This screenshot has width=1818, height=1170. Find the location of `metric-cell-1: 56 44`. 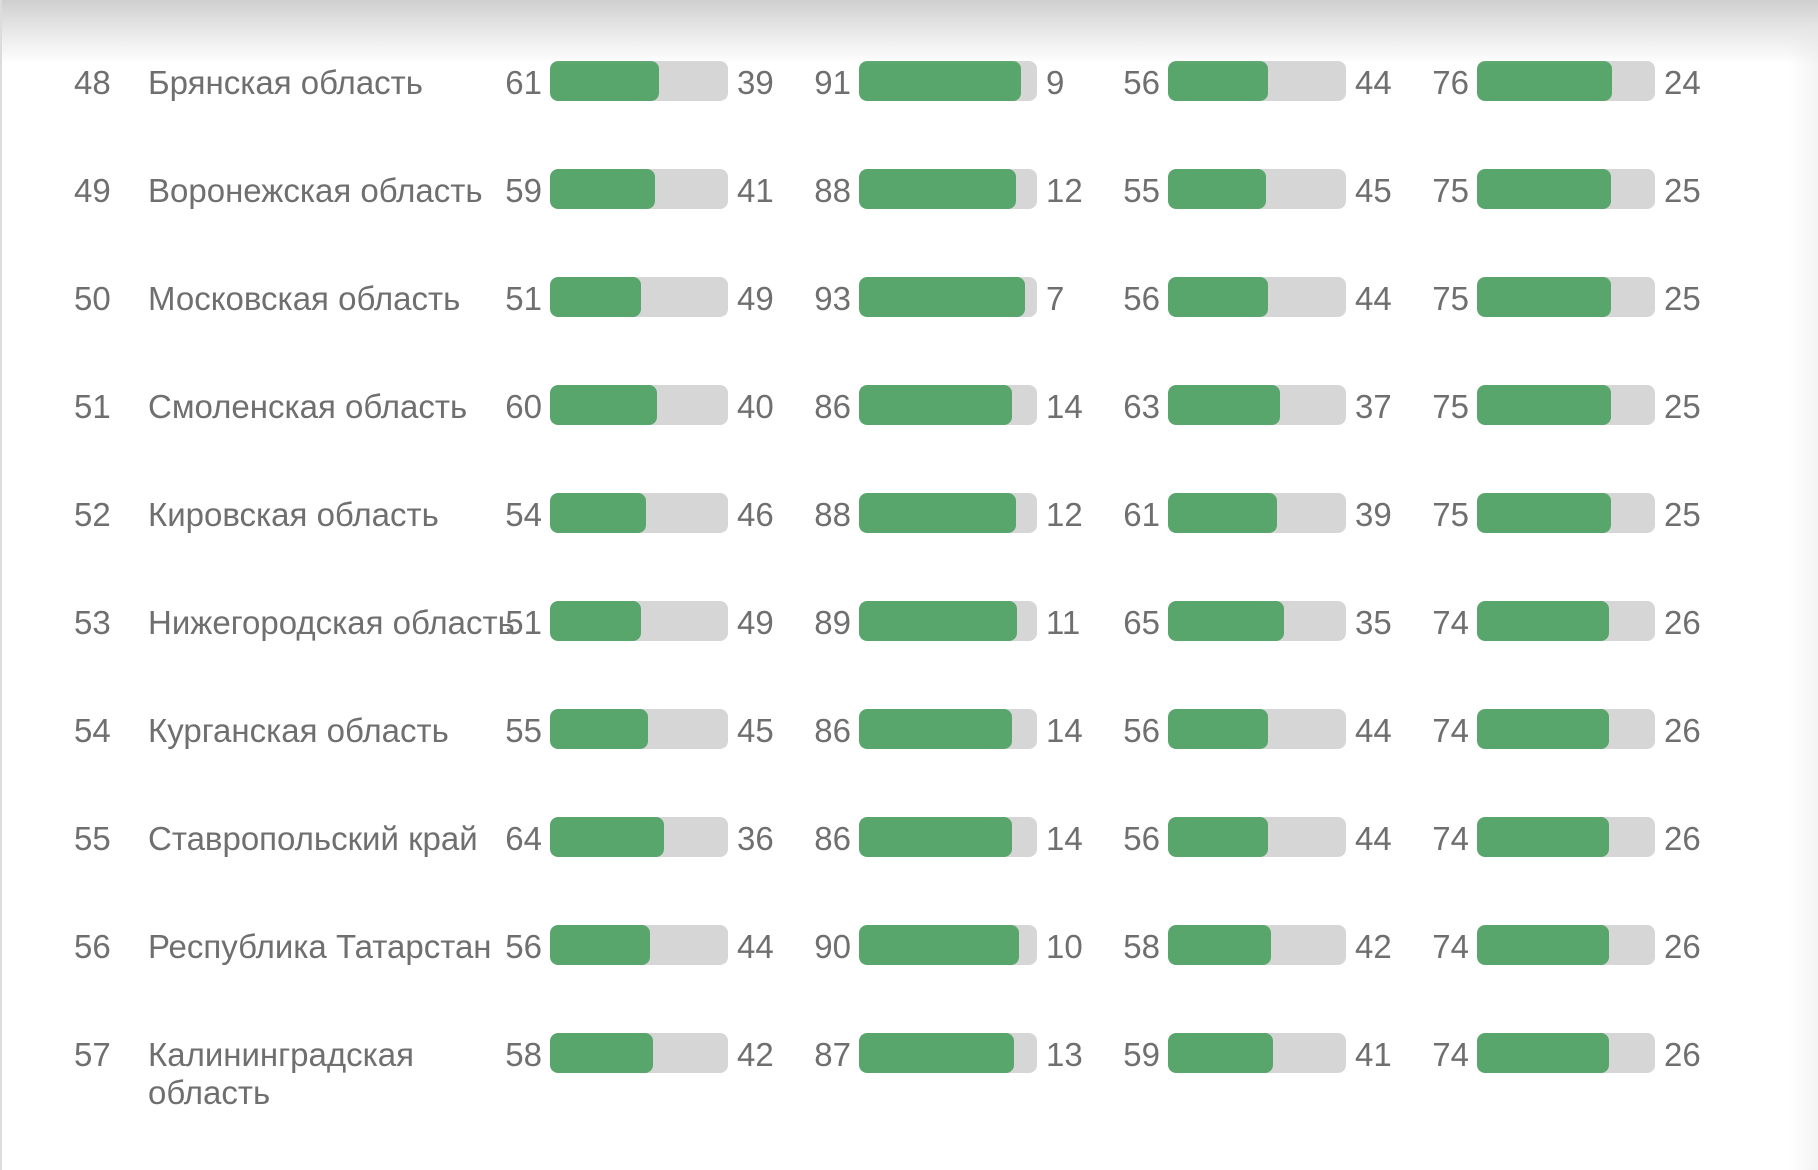

metric-cell-1: 56 44 is located at coordinates (646, 947).